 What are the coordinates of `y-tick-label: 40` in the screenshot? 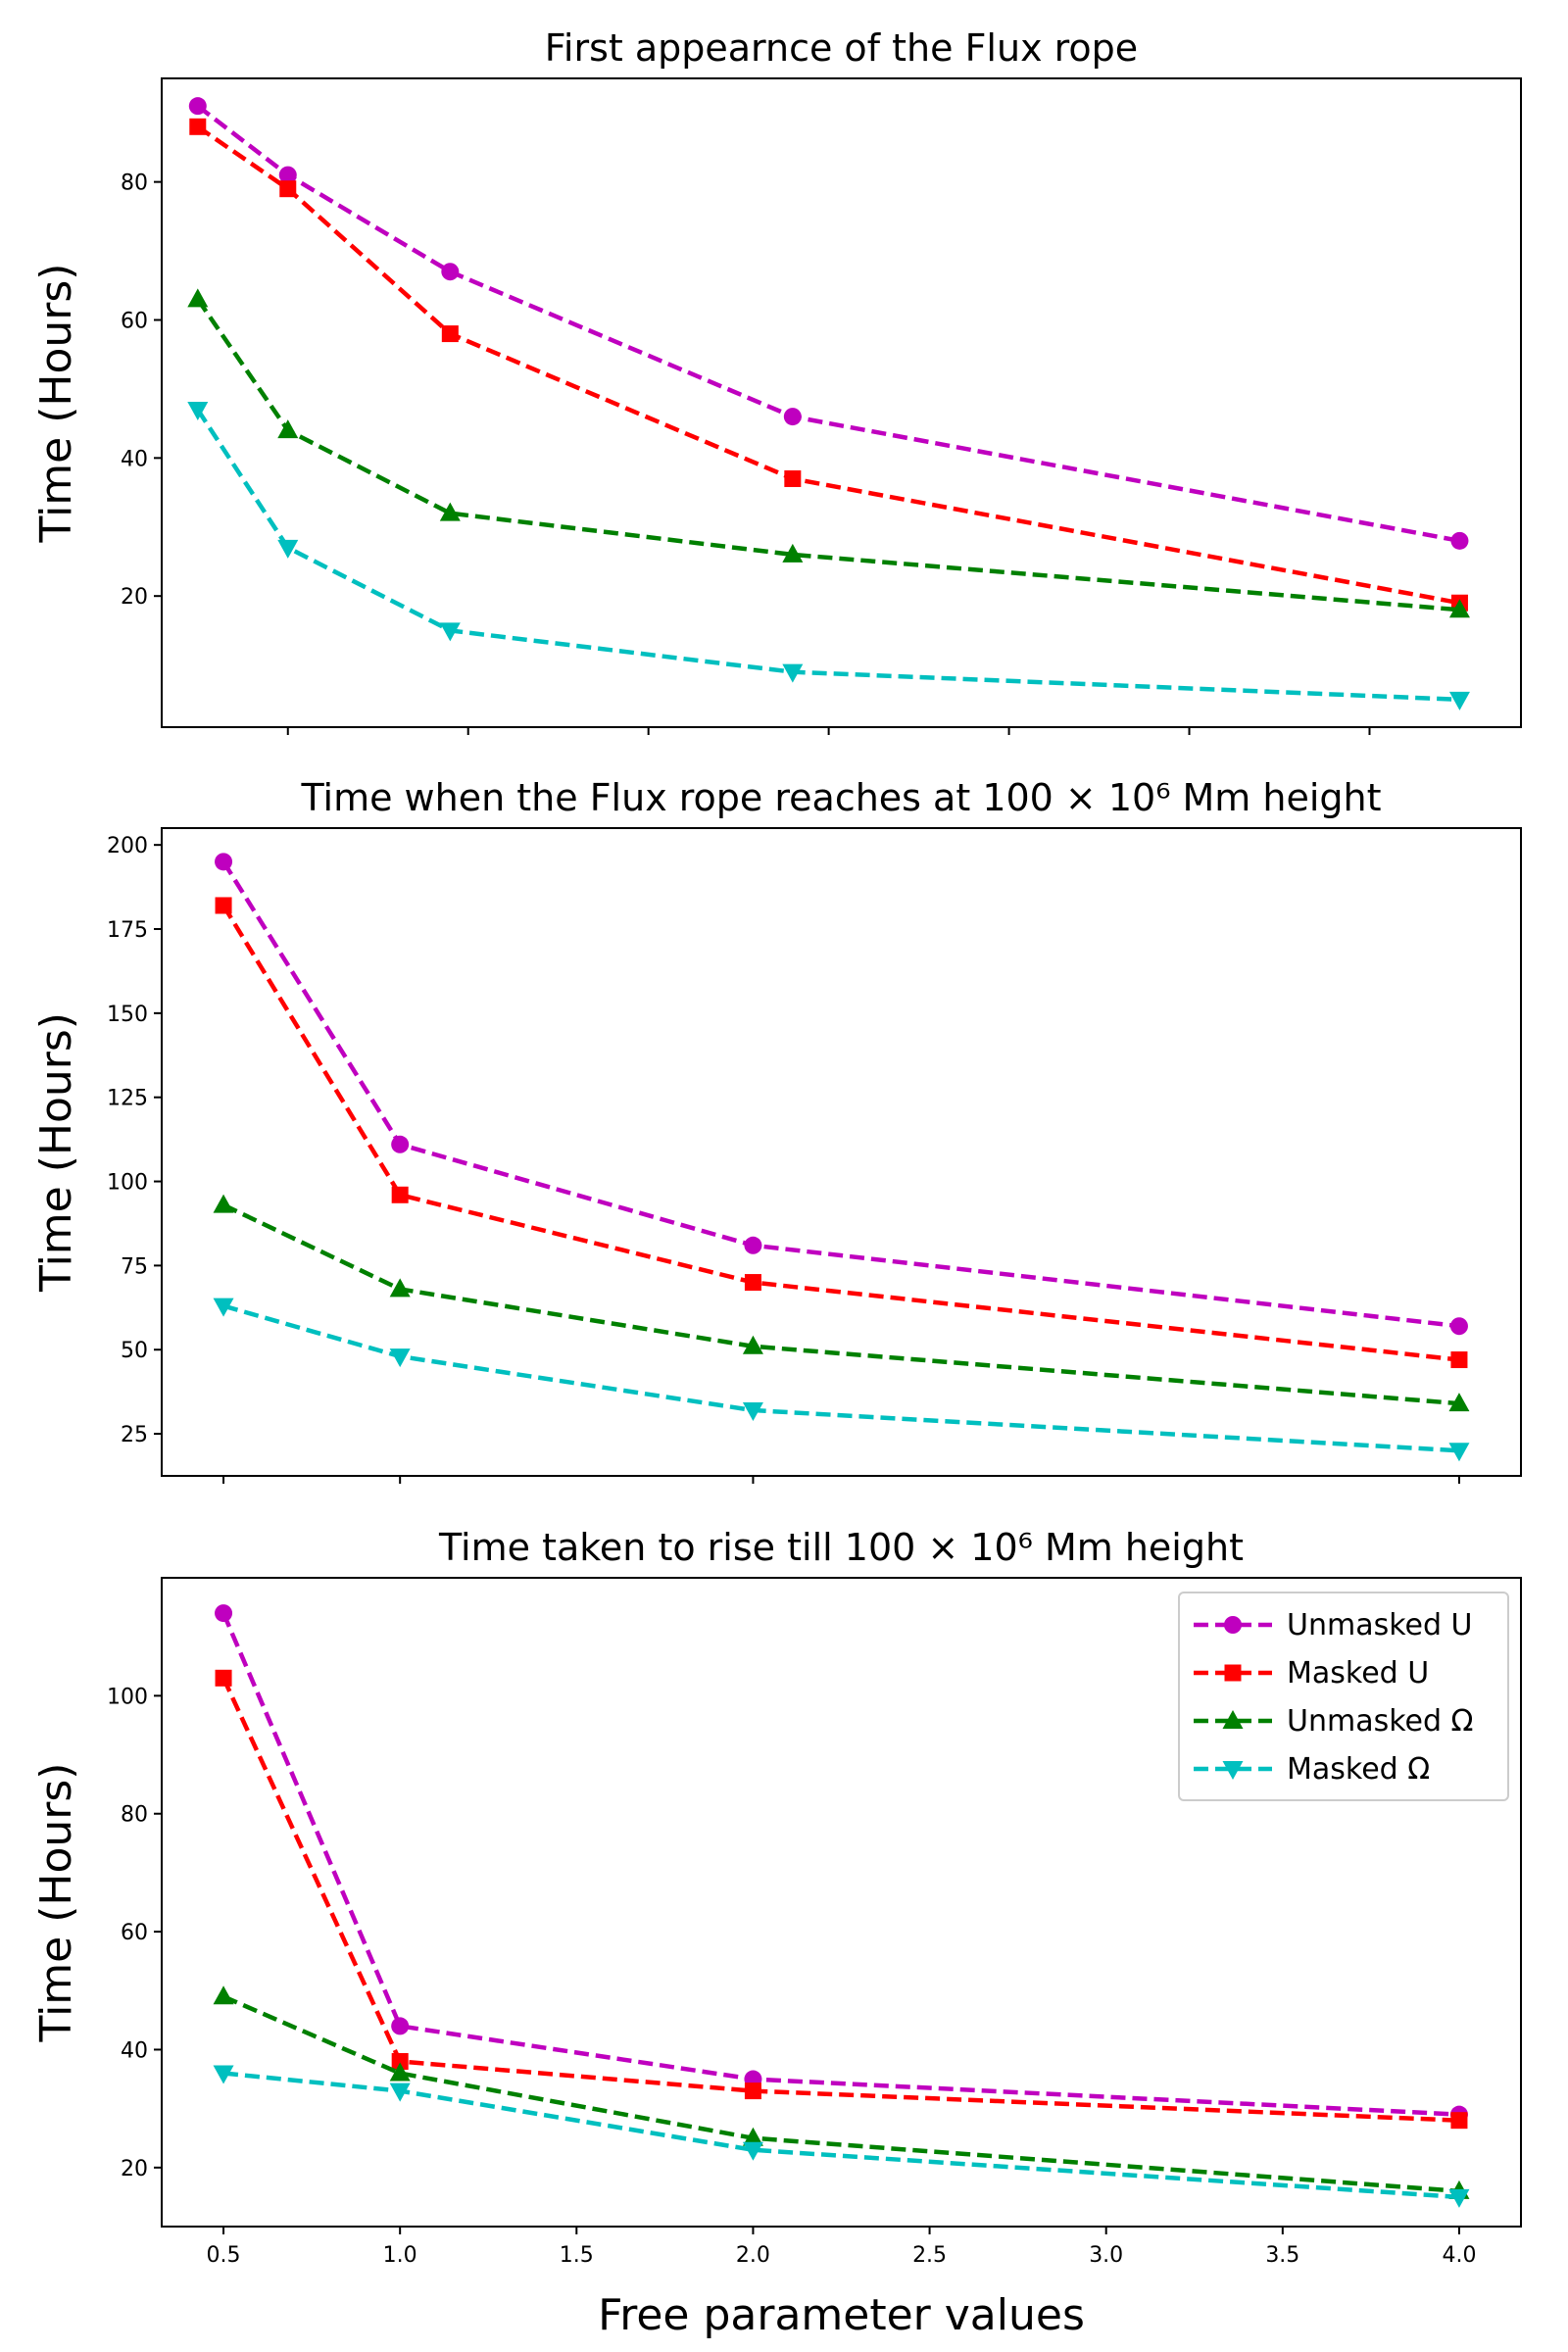 It's located at (134, 459).